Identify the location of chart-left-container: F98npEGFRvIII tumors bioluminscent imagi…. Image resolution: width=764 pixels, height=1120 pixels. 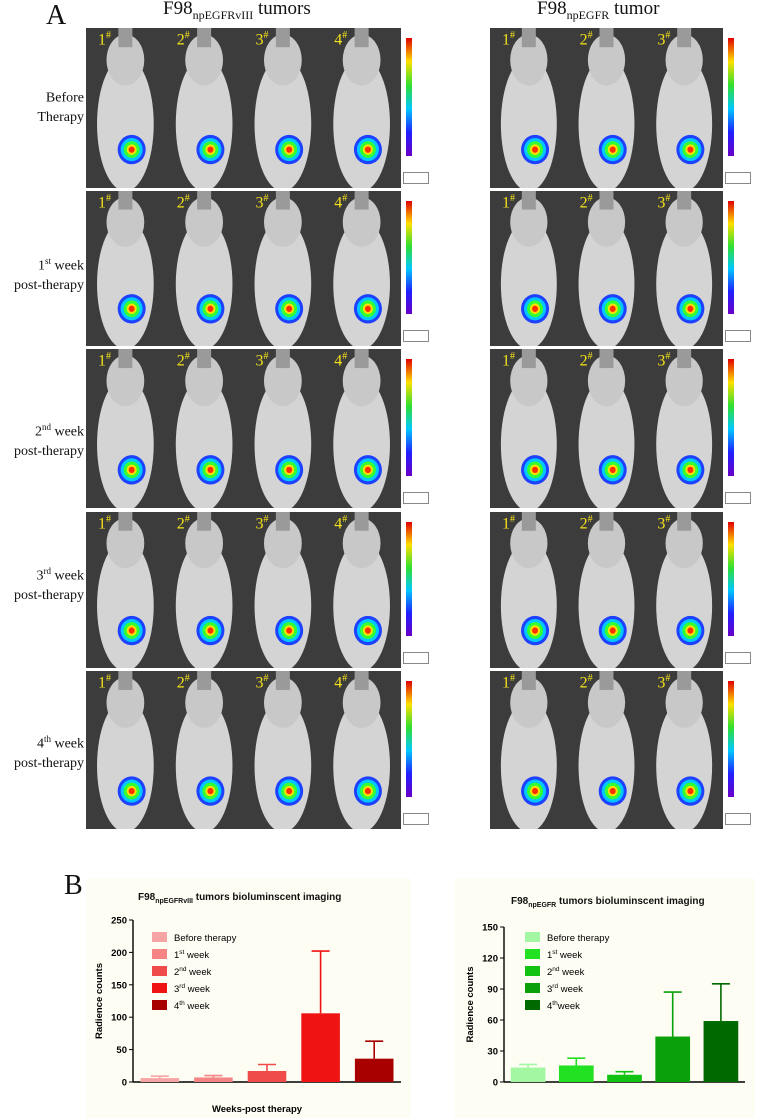
(248, 998).